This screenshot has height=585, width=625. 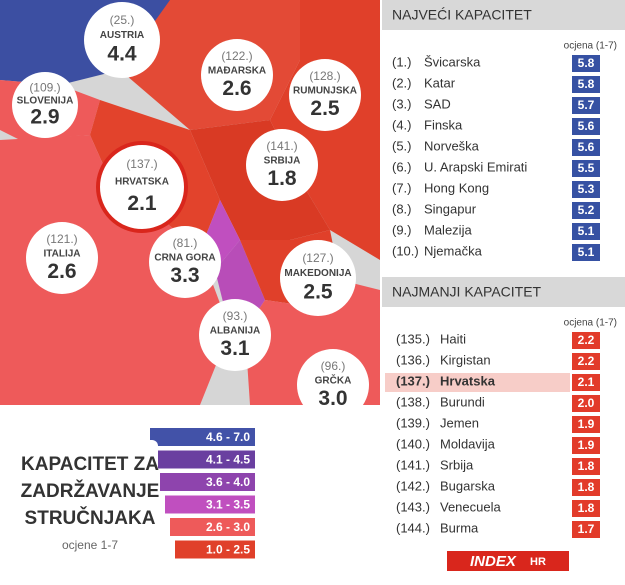 What do you see at coordinates (325, 108) in the screenshot?
I see `marker-score: 2.5` at bounding box center [325, 108].